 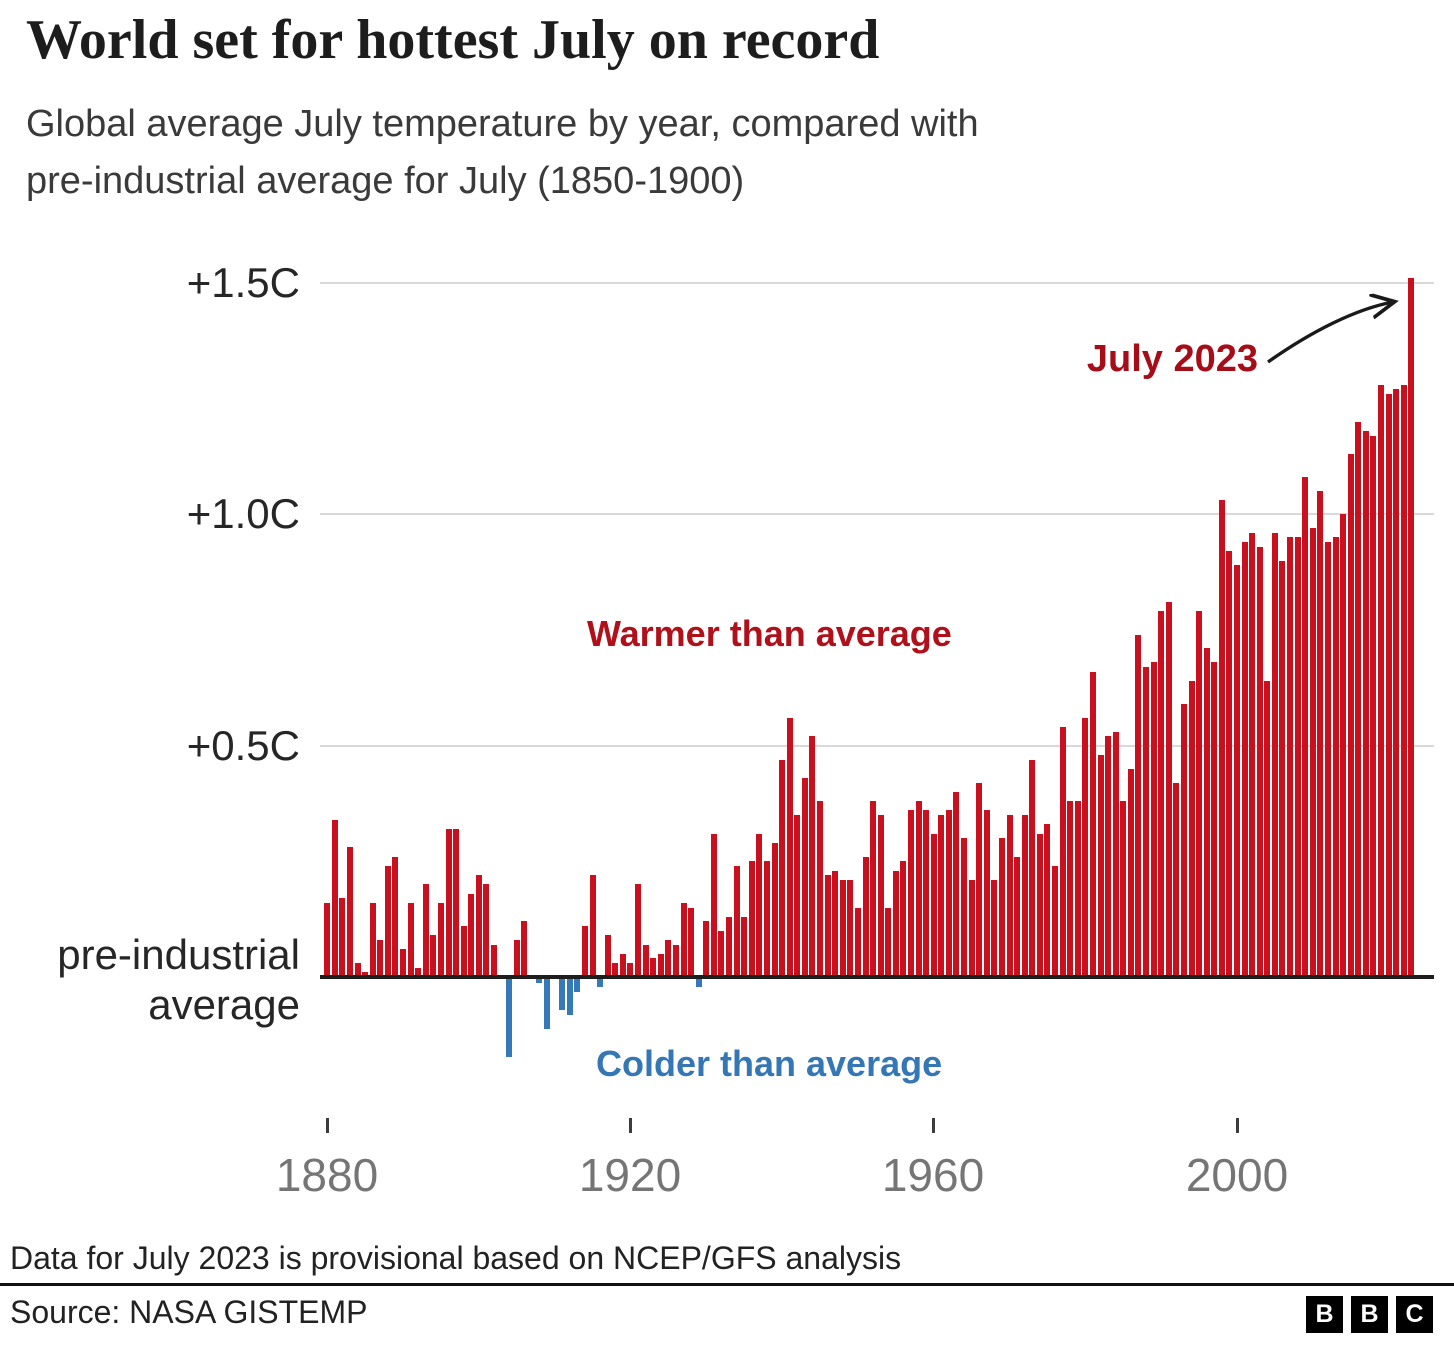 What do you see at coordinates (1191, 828) in the screenshot?
I see `bar-1994` at bounding box center [1191, 828].